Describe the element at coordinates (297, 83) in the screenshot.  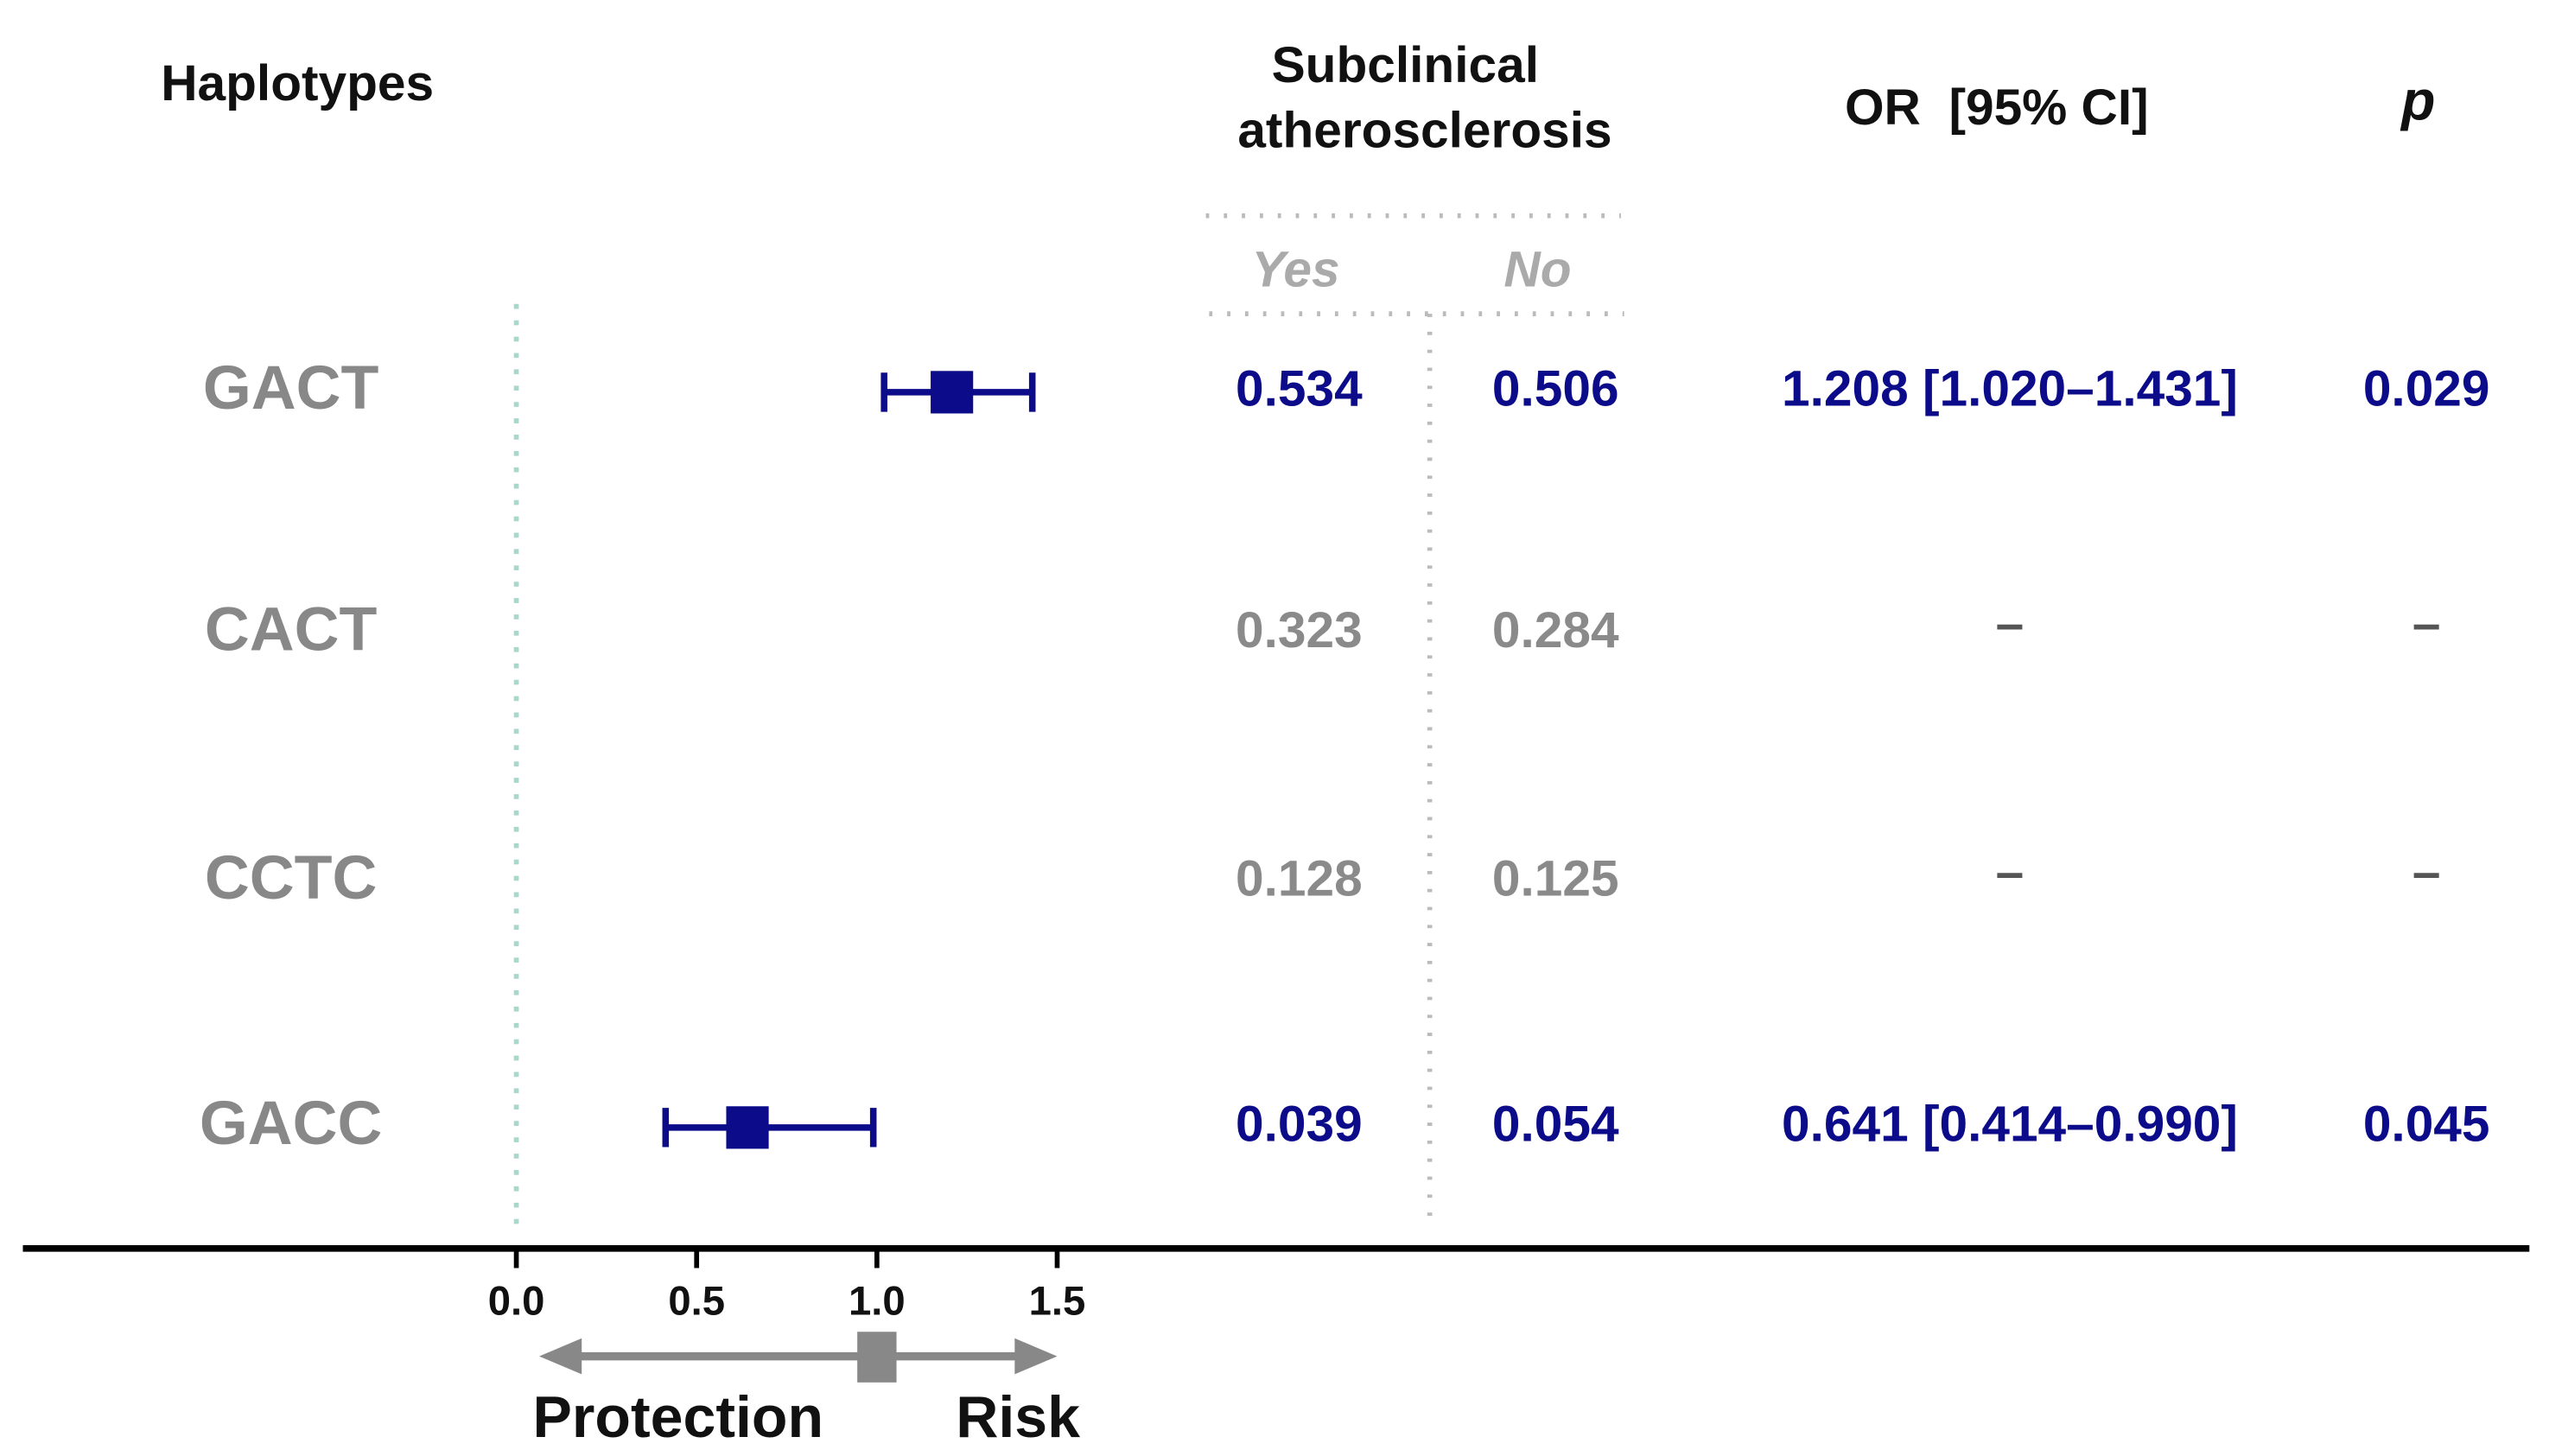
I see `header-haplotypes: Haplotypes` at that location.